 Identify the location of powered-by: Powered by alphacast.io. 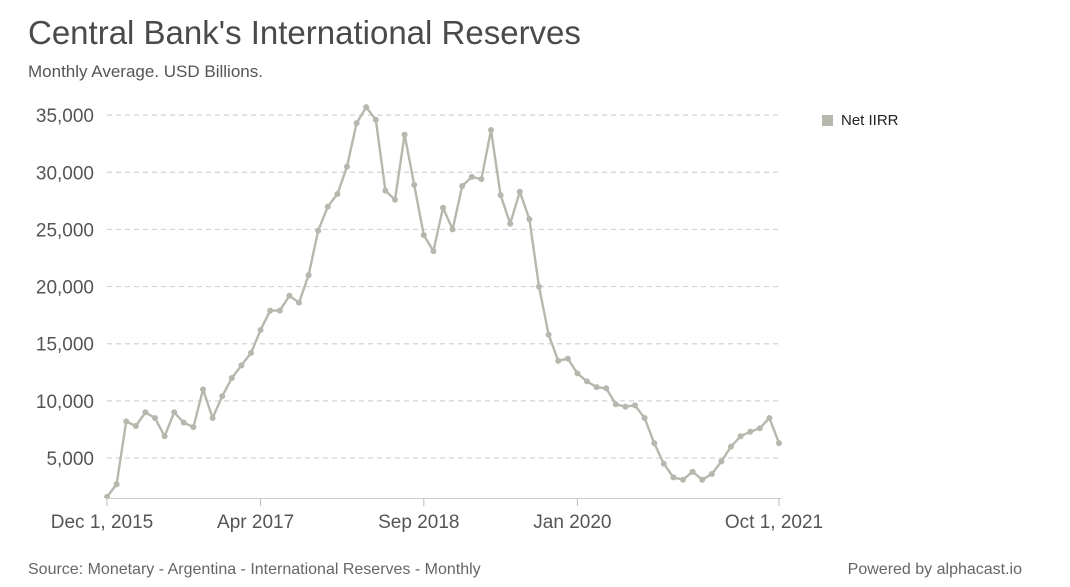
(934, 569).